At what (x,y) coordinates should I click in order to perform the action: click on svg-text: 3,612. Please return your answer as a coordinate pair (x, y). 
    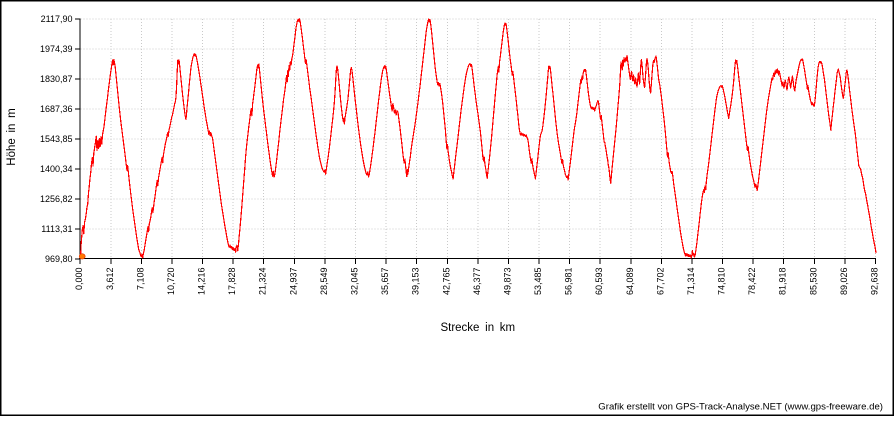
    Looking at the image, I should click on (110, 279).